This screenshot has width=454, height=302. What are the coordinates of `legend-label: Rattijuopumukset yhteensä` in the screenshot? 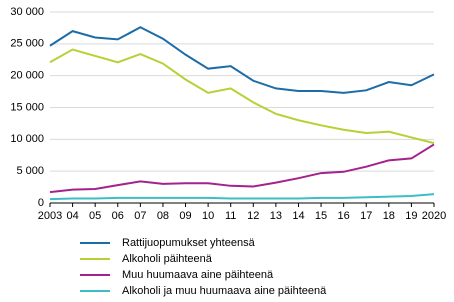 It's located at (189, 243).